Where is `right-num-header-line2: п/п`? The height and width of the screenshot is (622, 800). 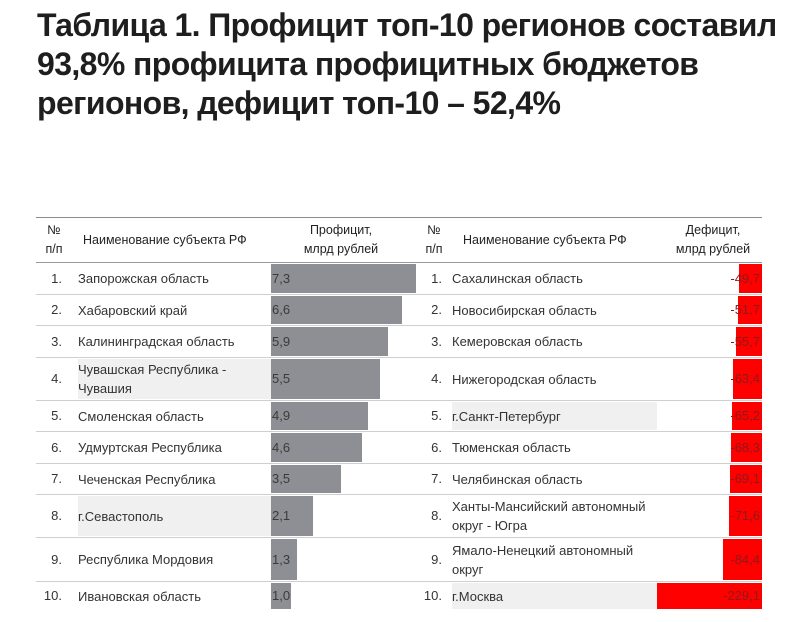 right-num-header-line2: п/п is located at coordinates (434, 249).